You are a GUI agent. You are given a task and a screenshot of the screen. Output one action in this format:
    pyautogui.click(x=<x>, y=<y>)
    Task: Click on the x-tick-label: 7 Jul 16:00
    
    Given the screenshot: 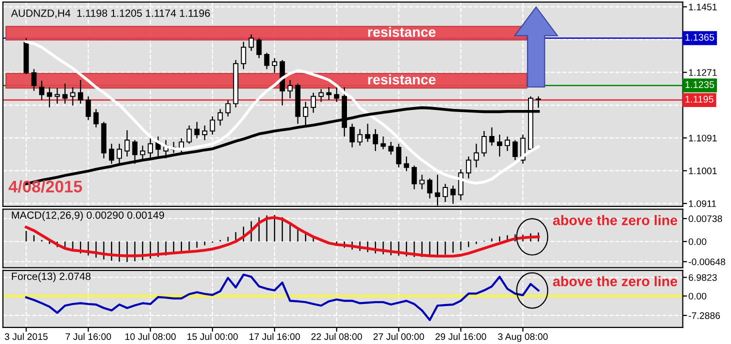 What is the action you would take?
    pyautogui.click(x=89, y=336)
    